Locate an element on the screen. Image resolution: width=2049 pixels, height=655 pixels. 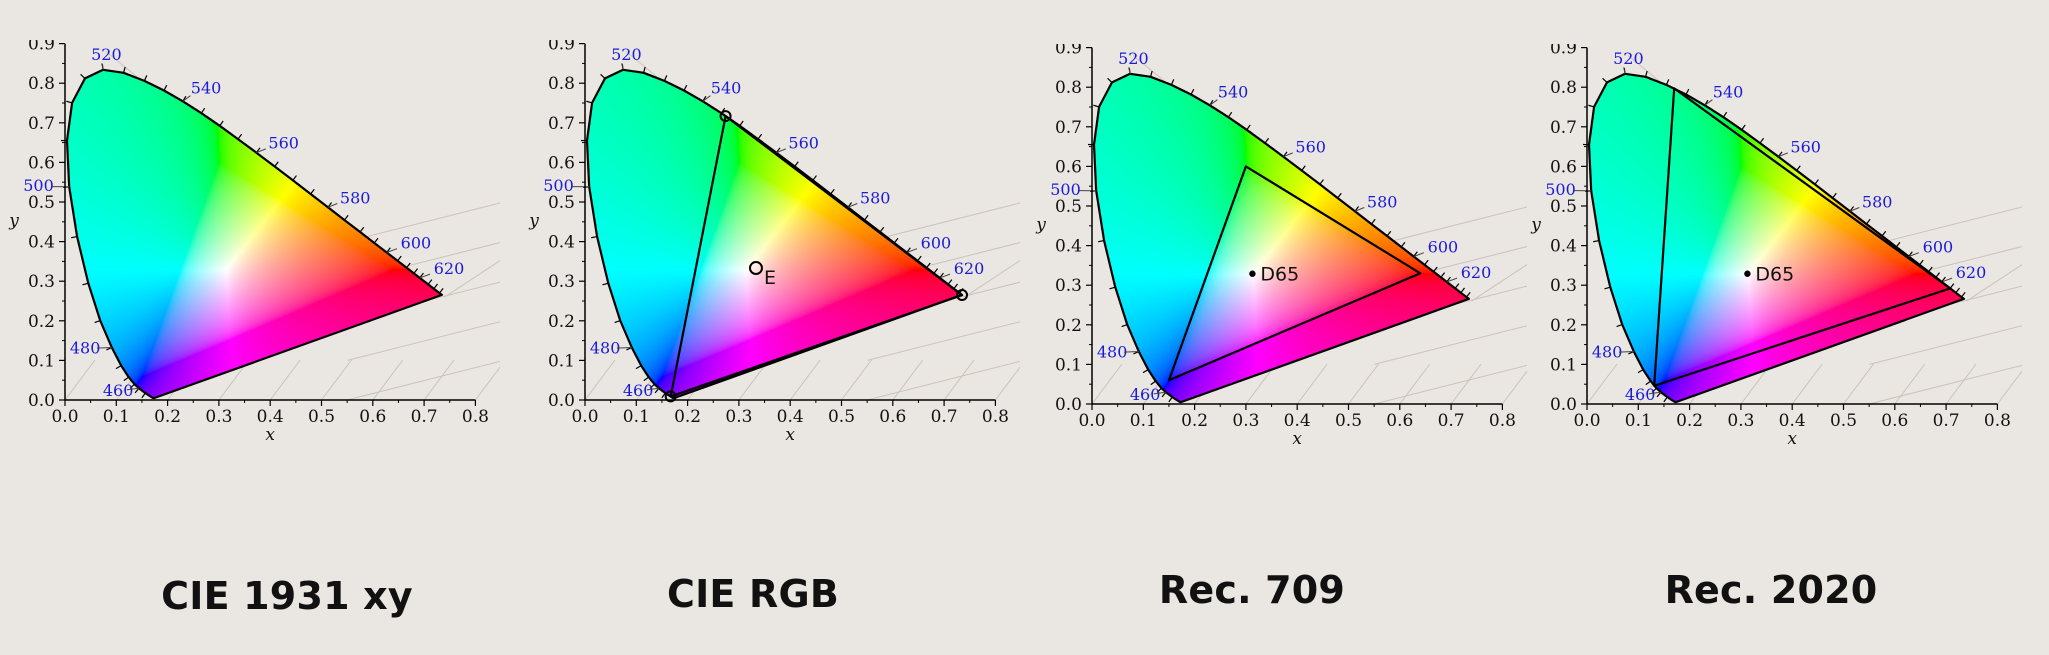
chart-title-rec-709: Rec. 709 is located at coordinates (1252, 590).